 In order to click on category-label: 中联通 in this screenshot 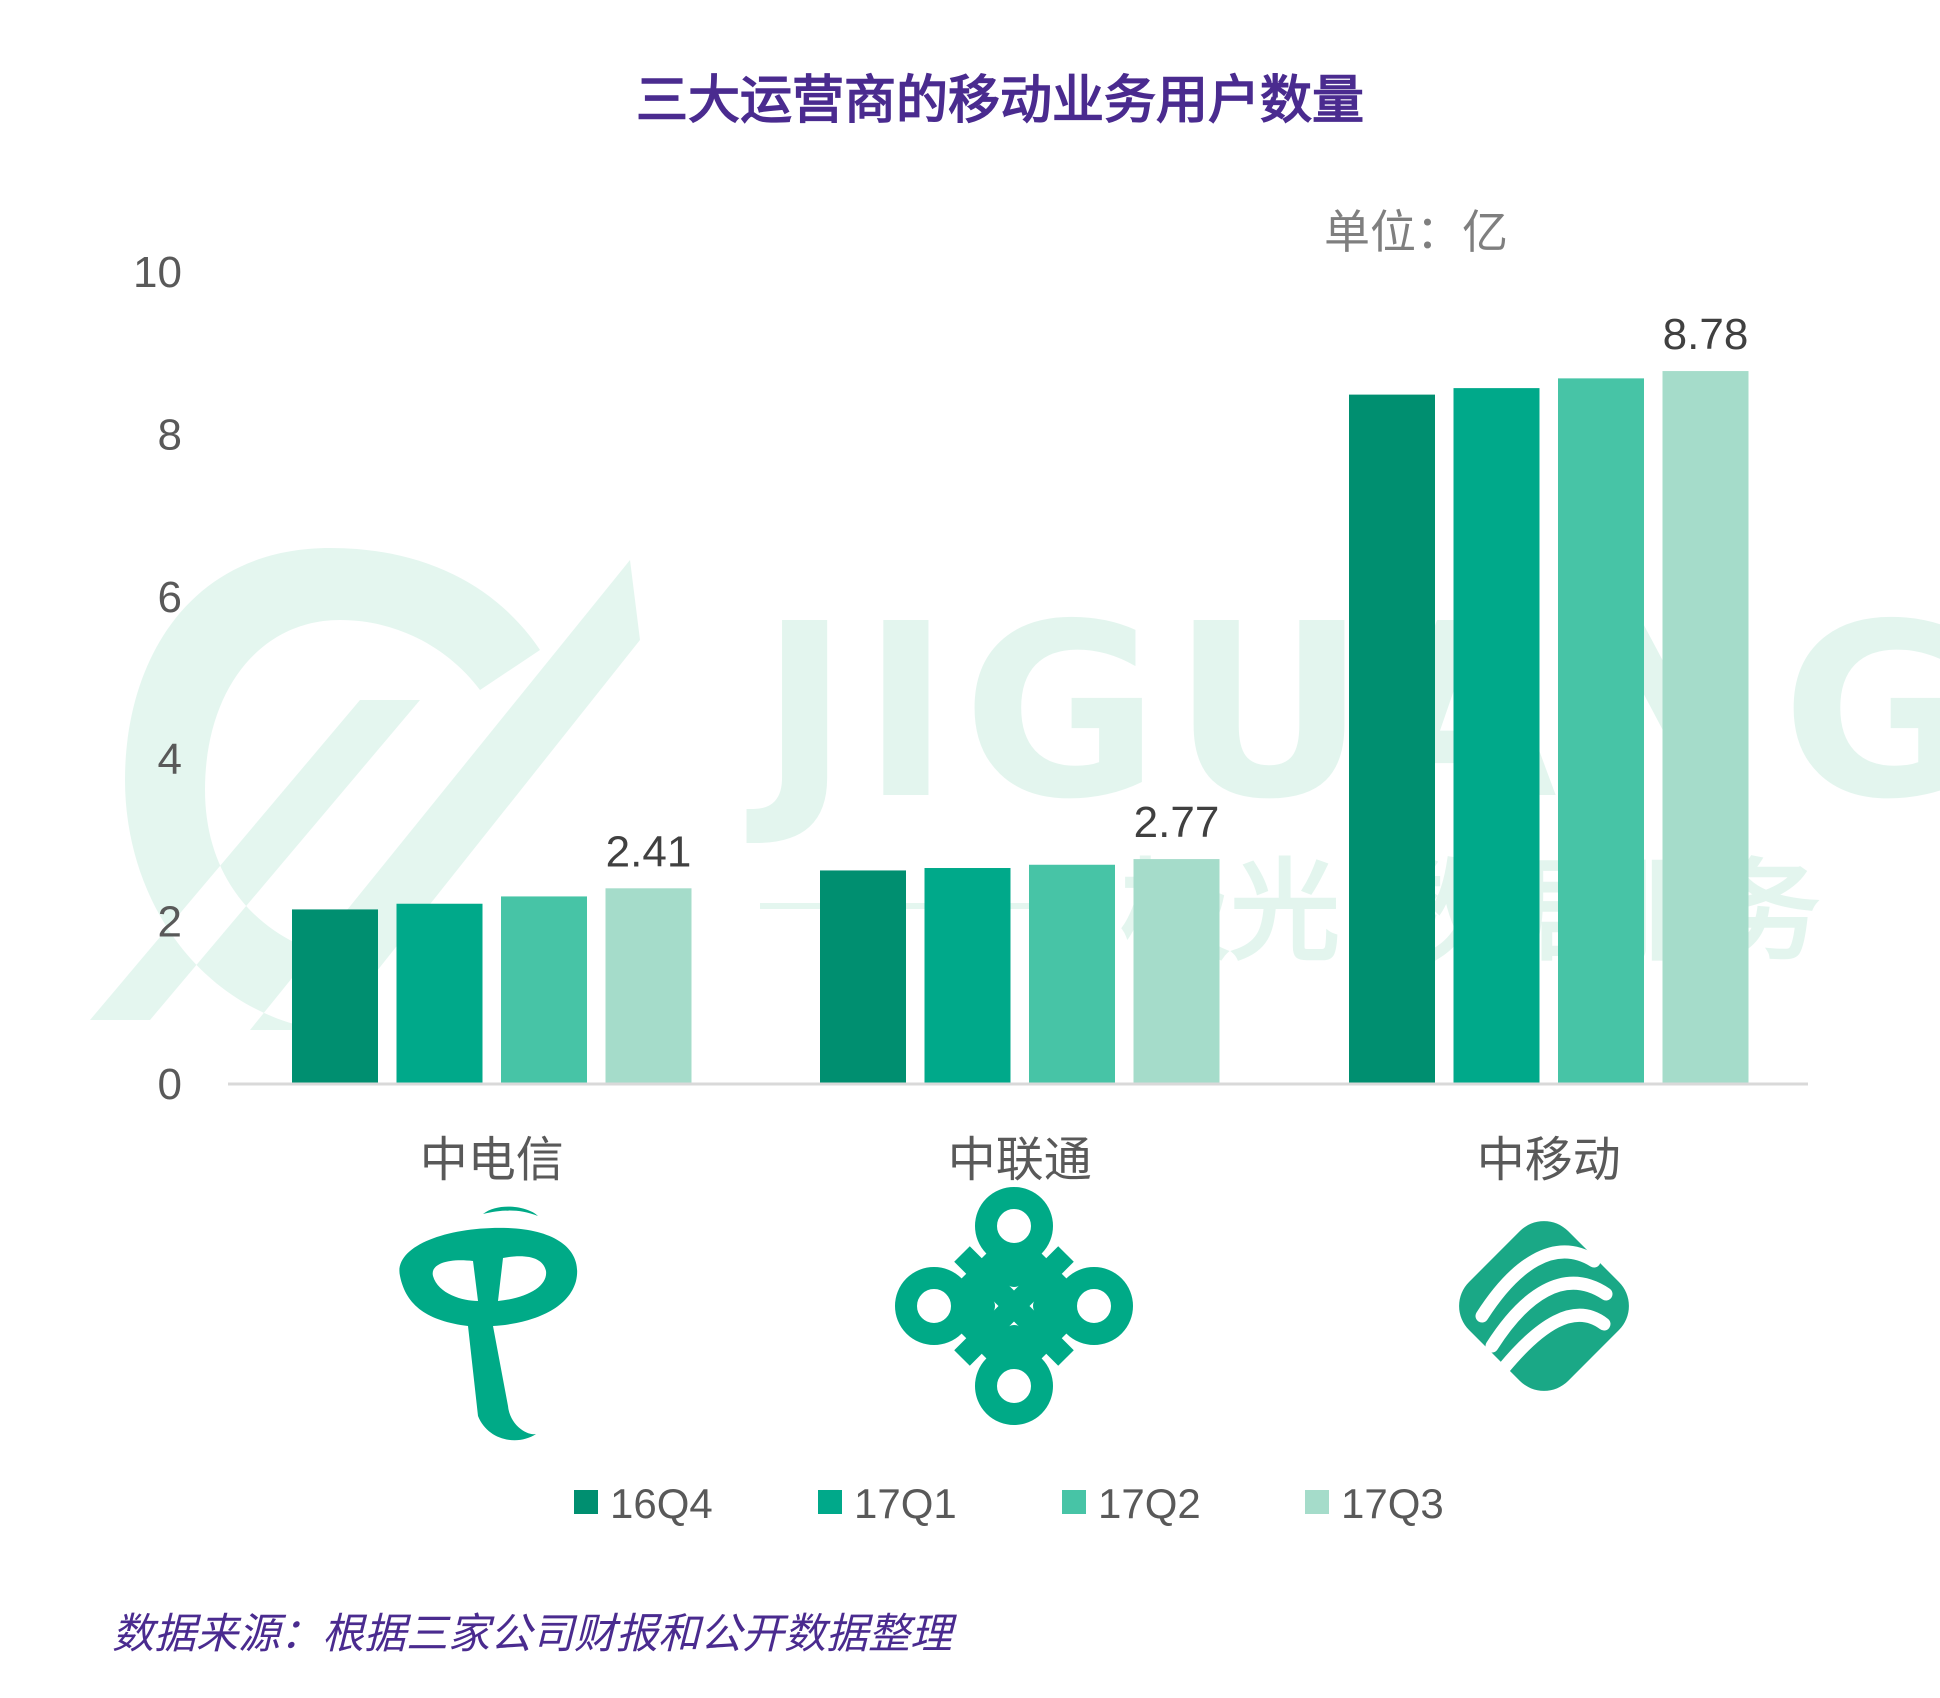, I will do `click(1020, 1160)`.